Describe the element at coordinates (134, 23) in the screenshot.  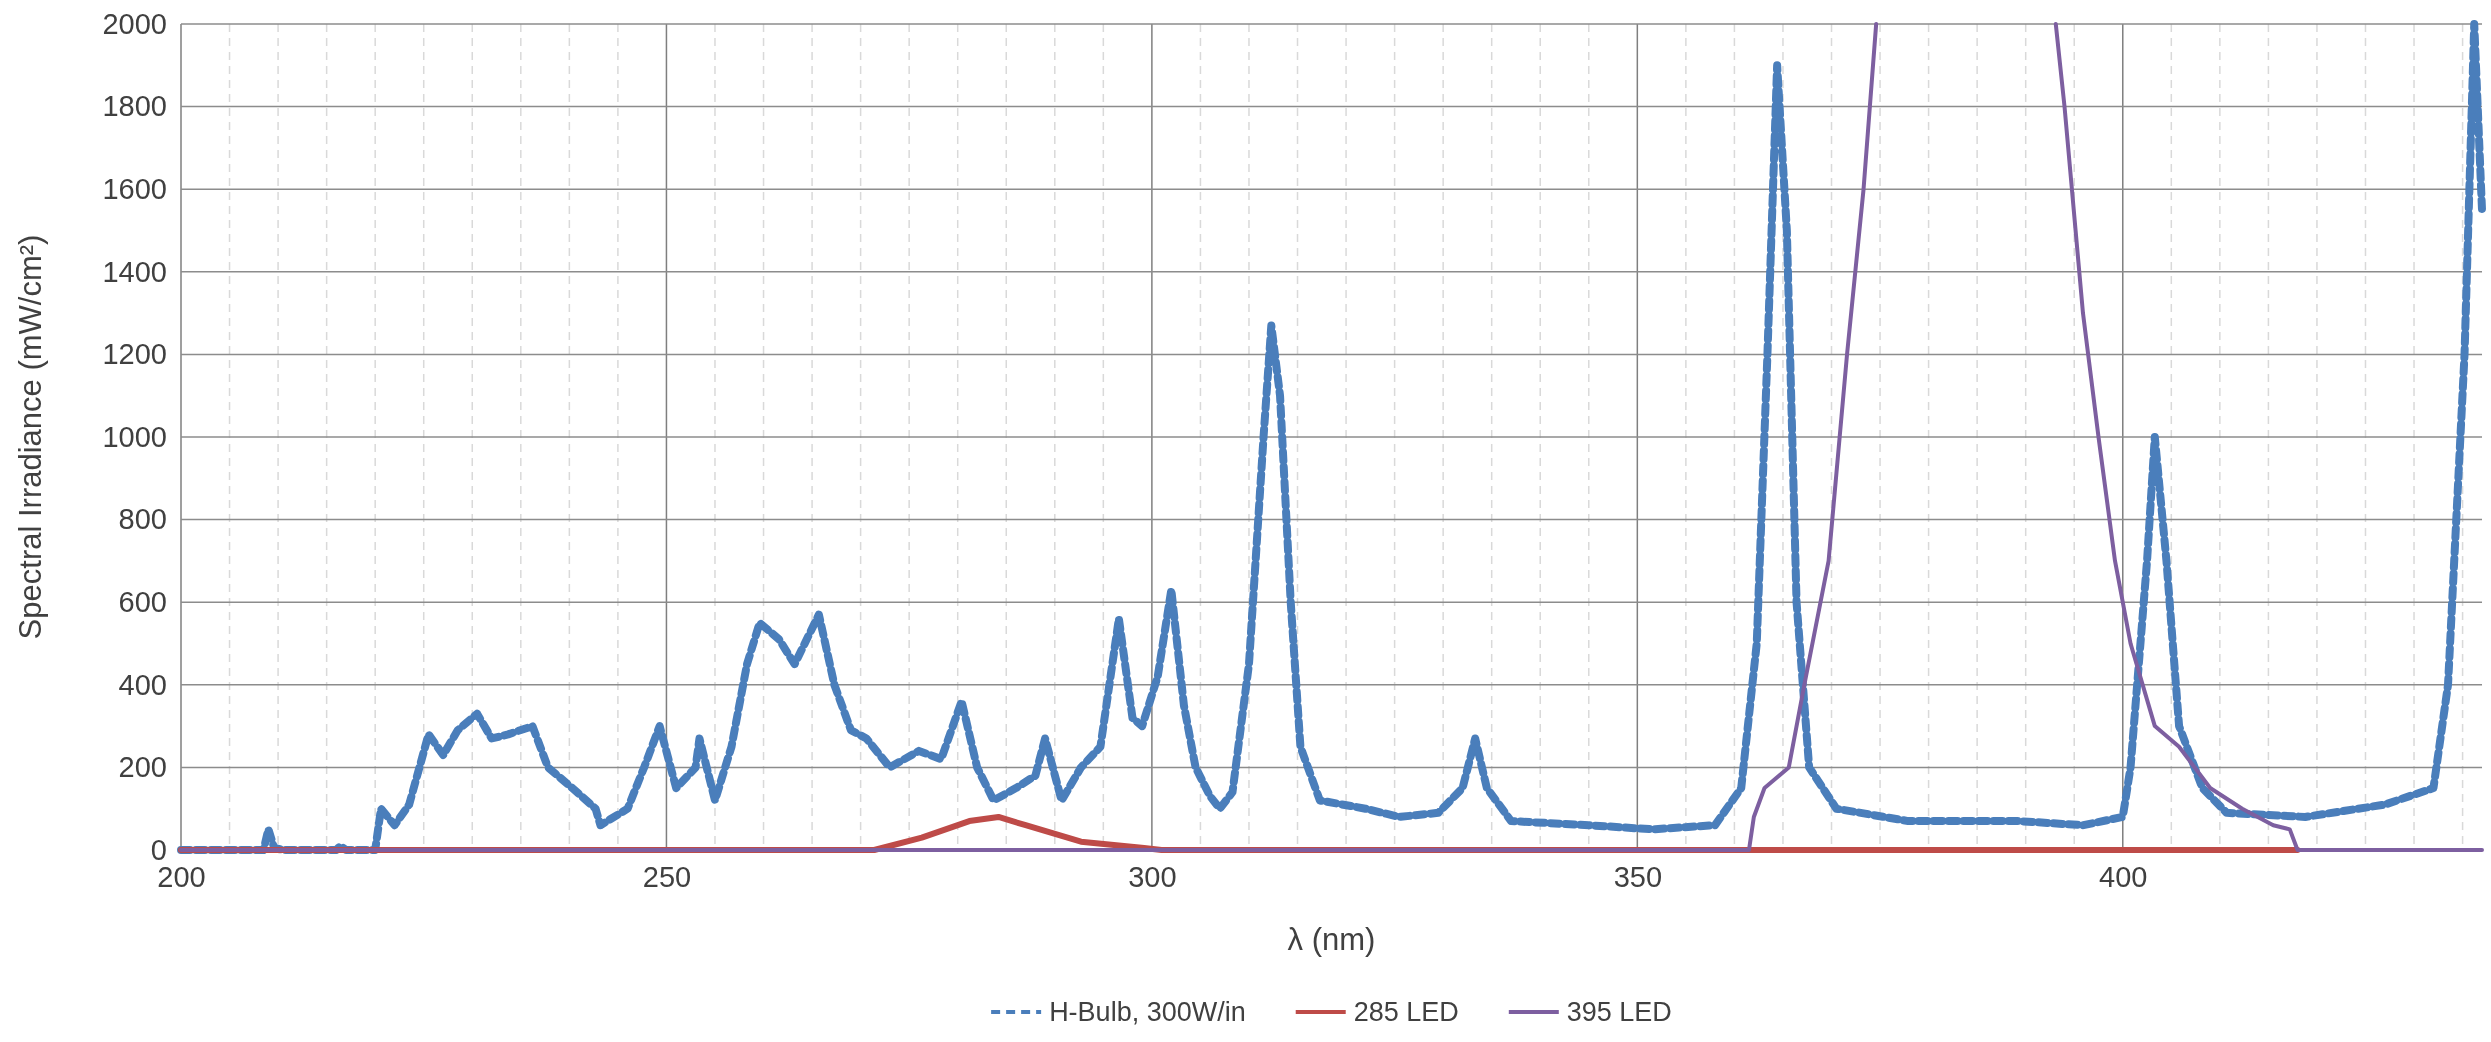
I see `y-tick-label: 2000` at that location.